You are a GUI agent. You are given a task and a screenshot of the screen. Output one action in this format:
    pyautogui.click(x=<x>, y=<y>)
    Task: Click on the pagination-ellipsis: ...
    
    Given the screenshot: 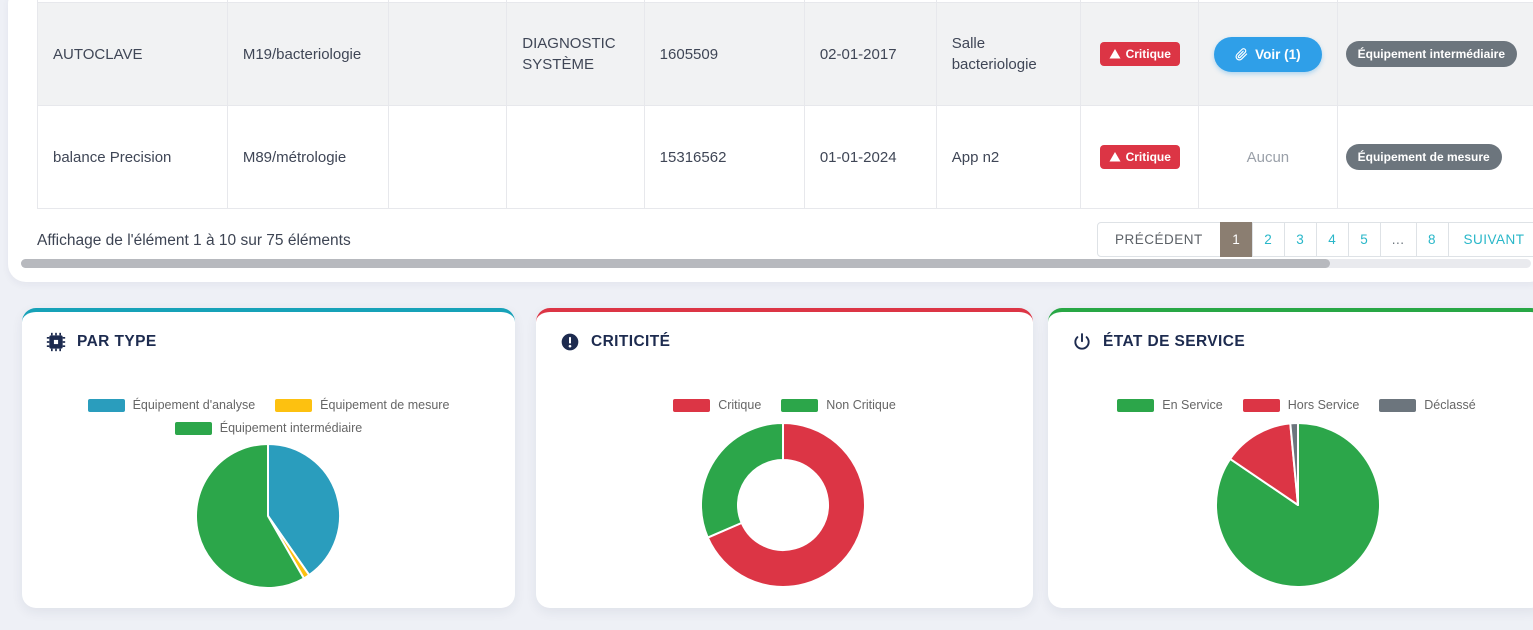 What is the action you would take?
    pyautogui.click(x=1398, y=239)
    